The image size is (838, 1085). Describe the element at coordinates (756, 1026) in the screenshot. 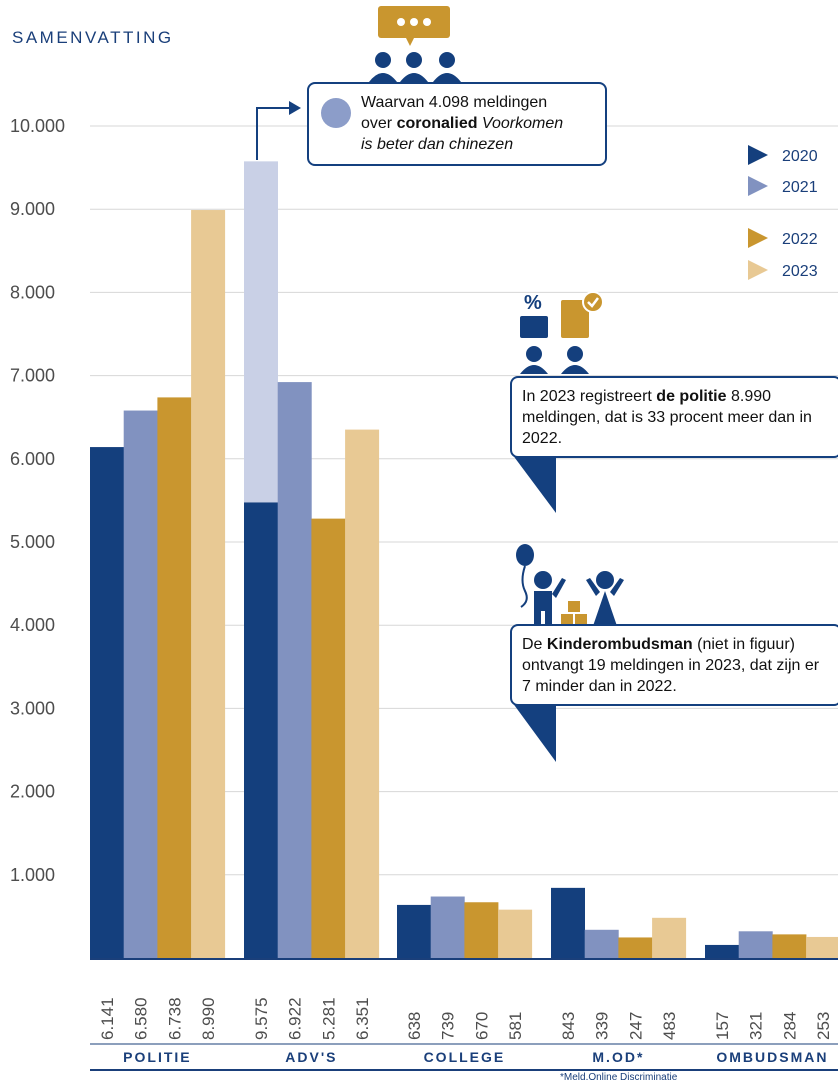

I see `value-label: 321` at that location.